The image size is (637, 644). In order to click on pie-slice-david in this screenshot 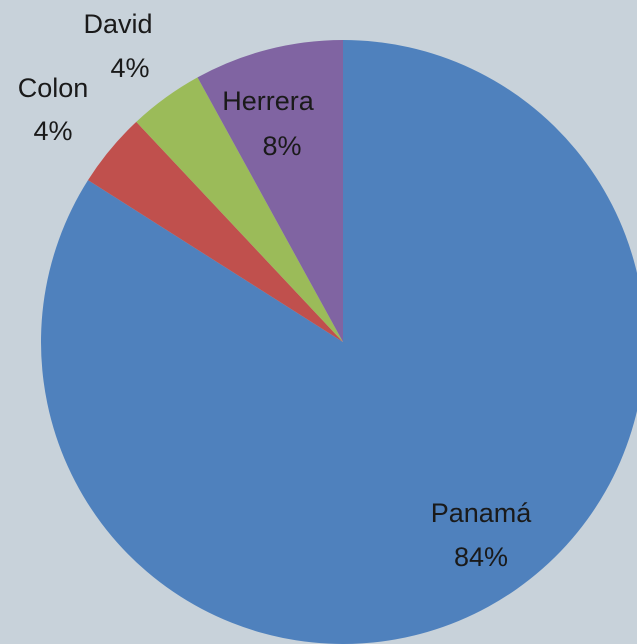, I will do `click(239, 210)`.